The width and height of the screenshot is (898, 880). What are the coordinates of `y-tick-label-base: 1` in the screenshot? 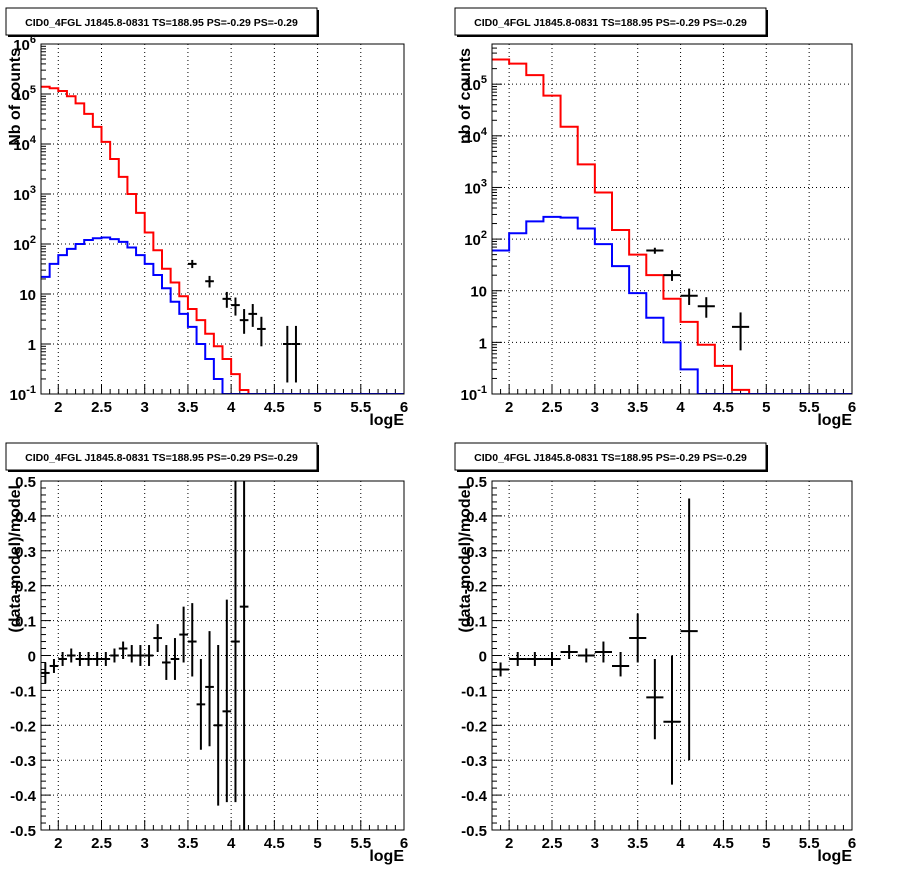 It's located at (32, 345).